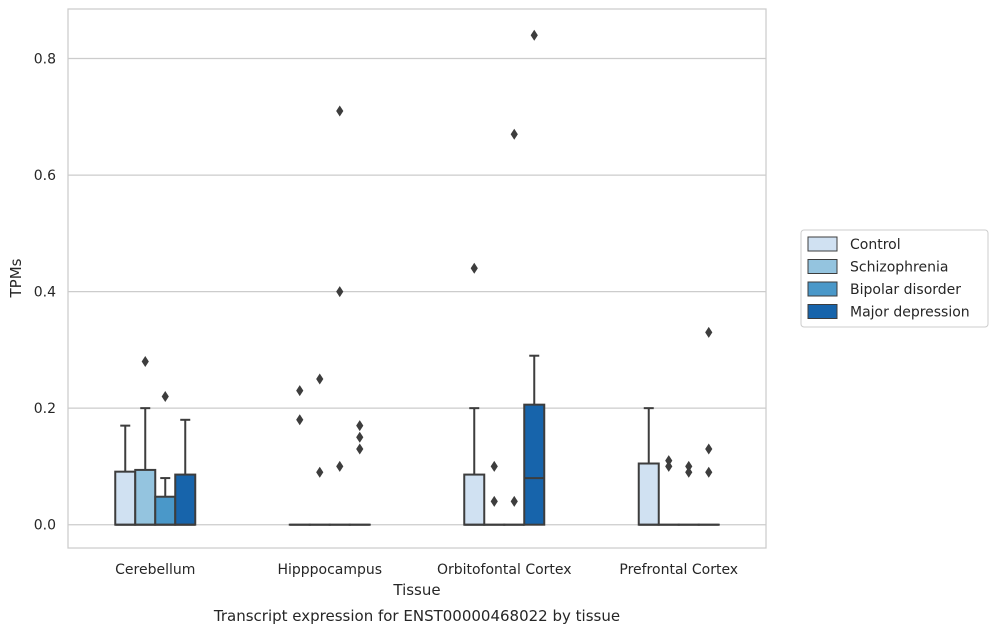 This screenshot has height=634, width=997. I want to click on y-tick-label: 0.2, so click(45, 409).